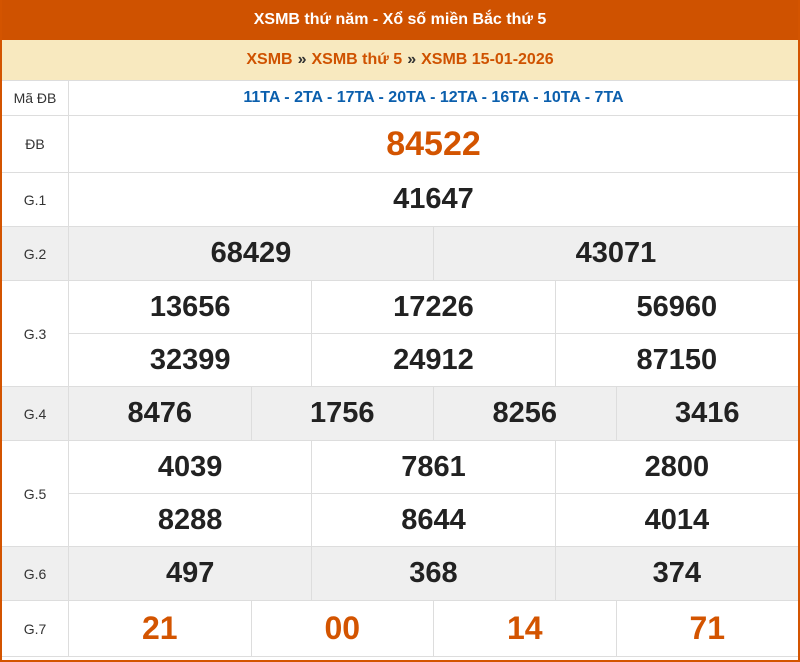 Image resolution: width=800 pixels, height=662 pixels. What do you see at coordinates (524, 628) in the screenshot?
I see `prize-number: 14` at bounding box center [524, 628].